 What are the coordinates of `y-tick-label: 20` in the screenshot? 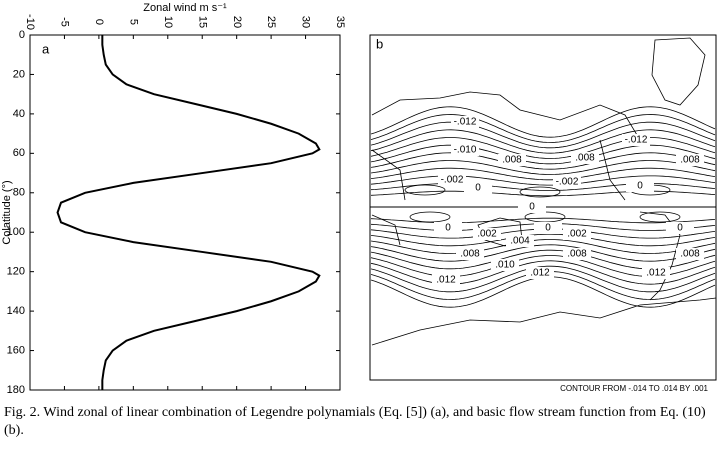 It's located at (19, 74).